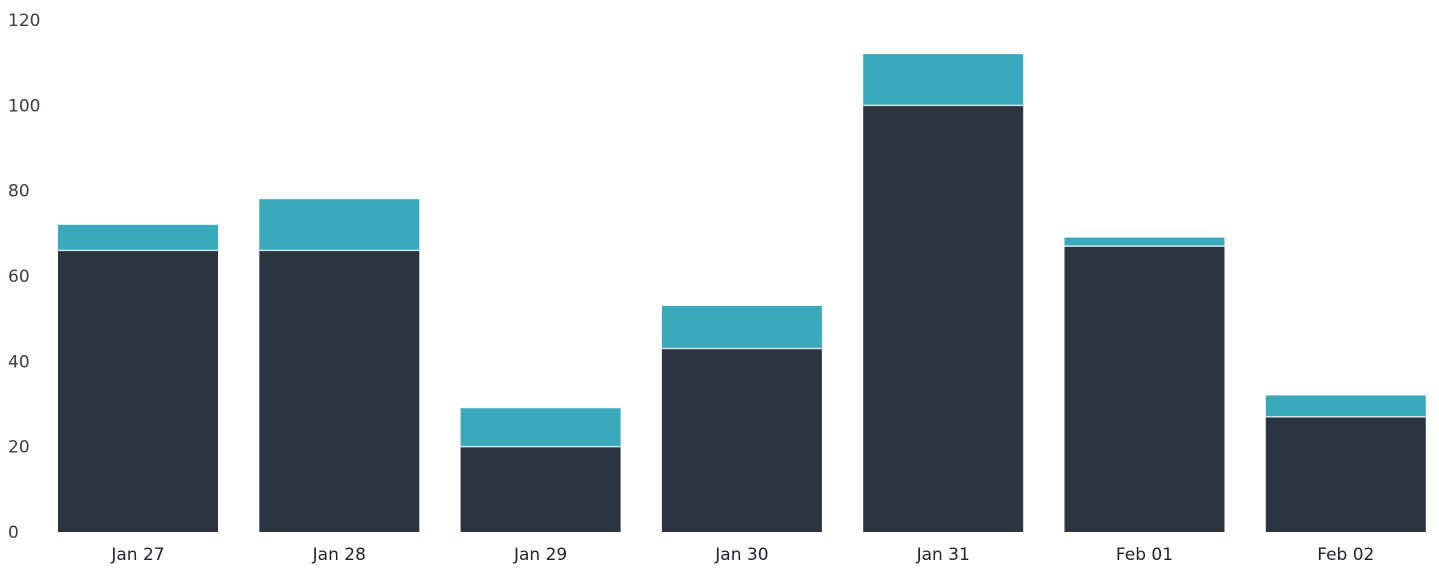 The width and height of the screenshot is (1439, 568). What do you see at coordinates (19, 448) in the screenshot?
I see `y-tick-label: 20` at bounding box center [19, 448].